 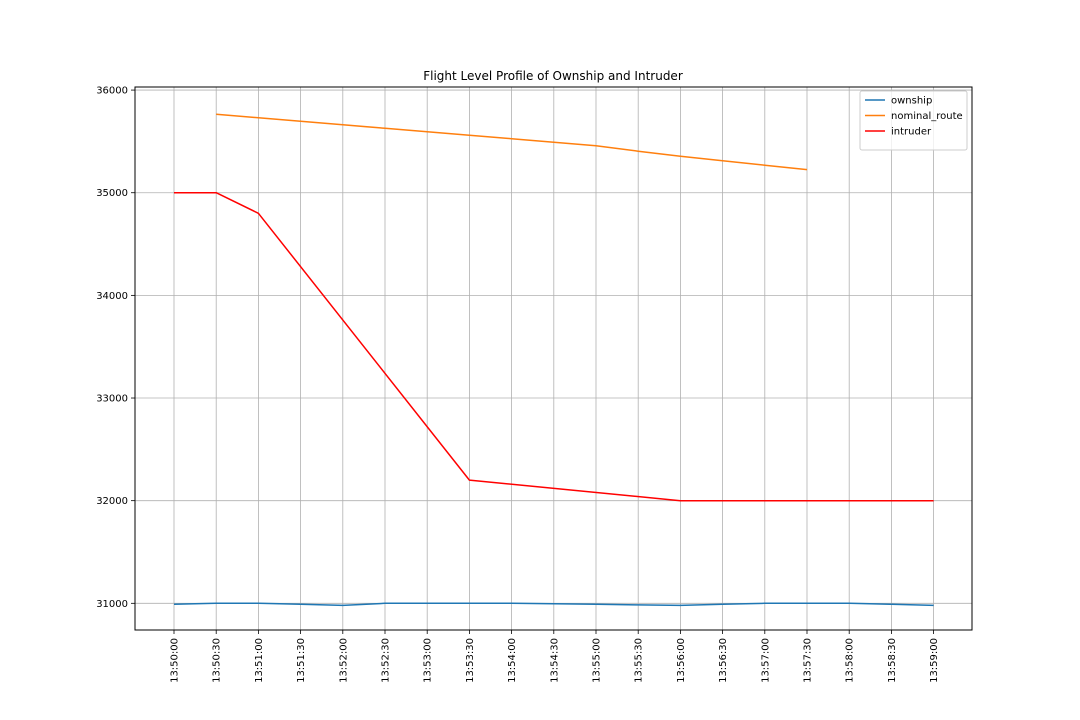 What do you see at coordinates (112, 193) in the screenshot?
I see `y-tick-label: 35000` at bounding box center [112, 193].